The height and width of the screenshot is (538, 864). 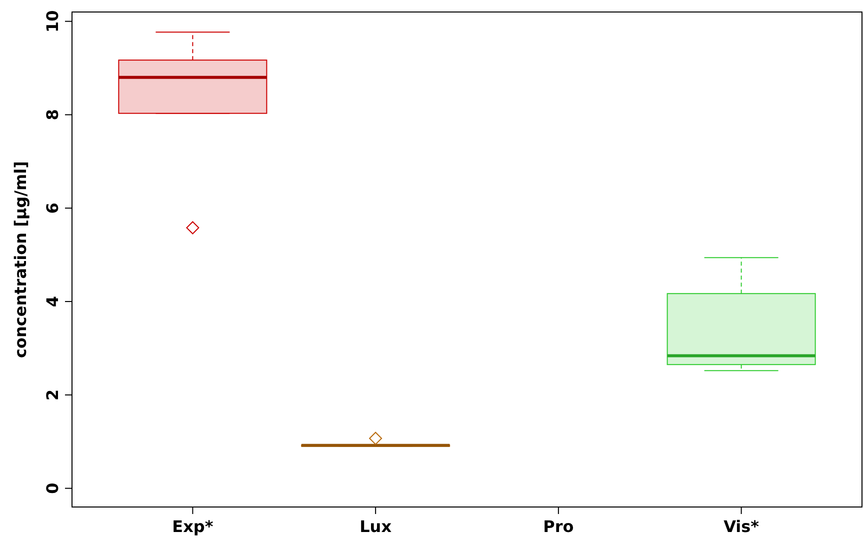 What do you see at coordinates (52, 208) in the screenshot?
I see `y-tick-label: 6` at bounding box center [52, 208].